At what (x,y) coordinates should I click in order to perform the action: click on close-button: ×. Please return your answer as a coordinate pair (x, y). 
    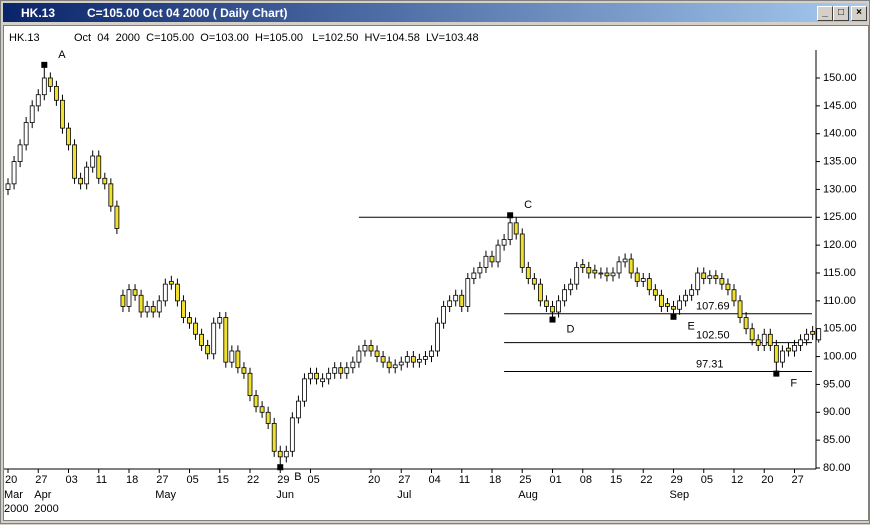
    Looking at the image, I should click on (859, 13).